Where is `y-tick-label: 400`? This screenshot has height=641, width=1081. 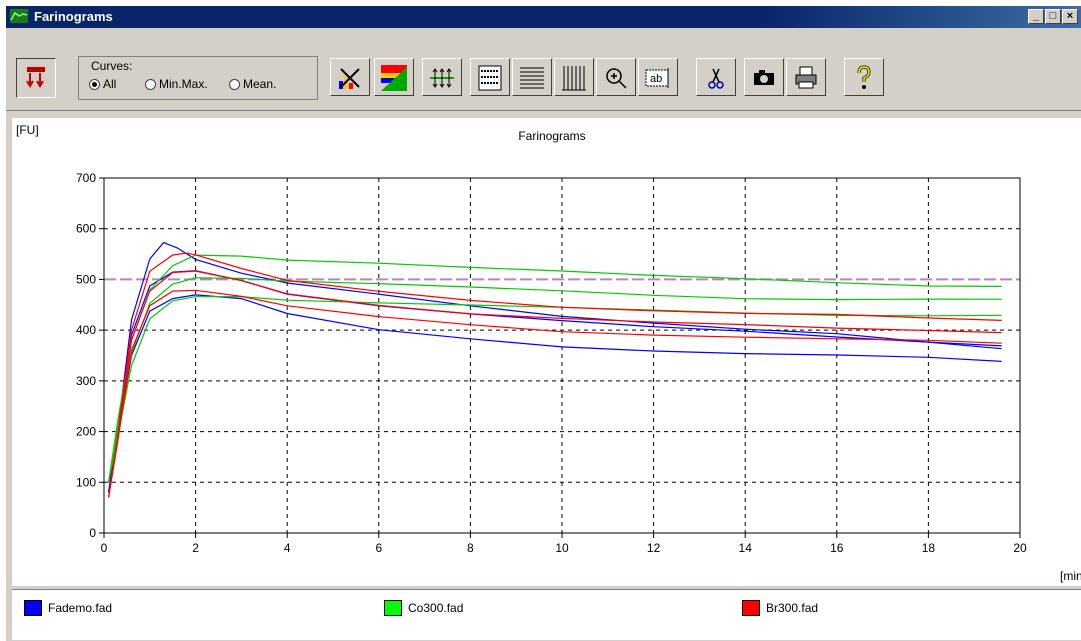
y-tick-label: 400 is located at coordinates (86, 330).